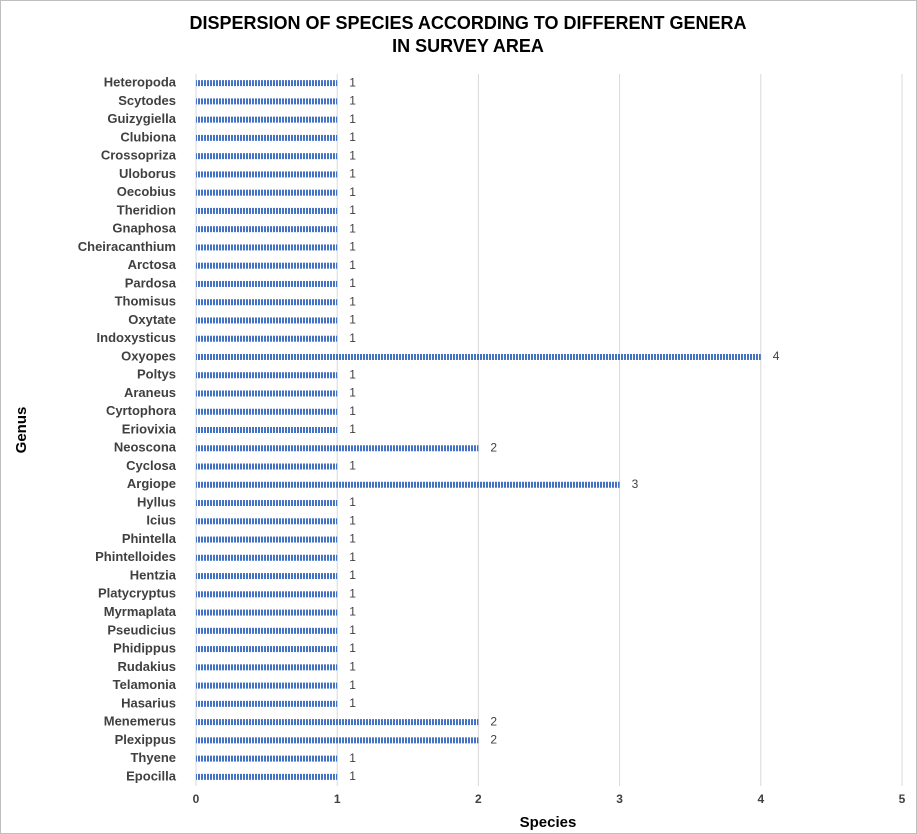  What do you see at coordinates (144, 228) in the screenshot?
I see `y-tick-label: Gnaphosa` at bounding box center [144, 228].